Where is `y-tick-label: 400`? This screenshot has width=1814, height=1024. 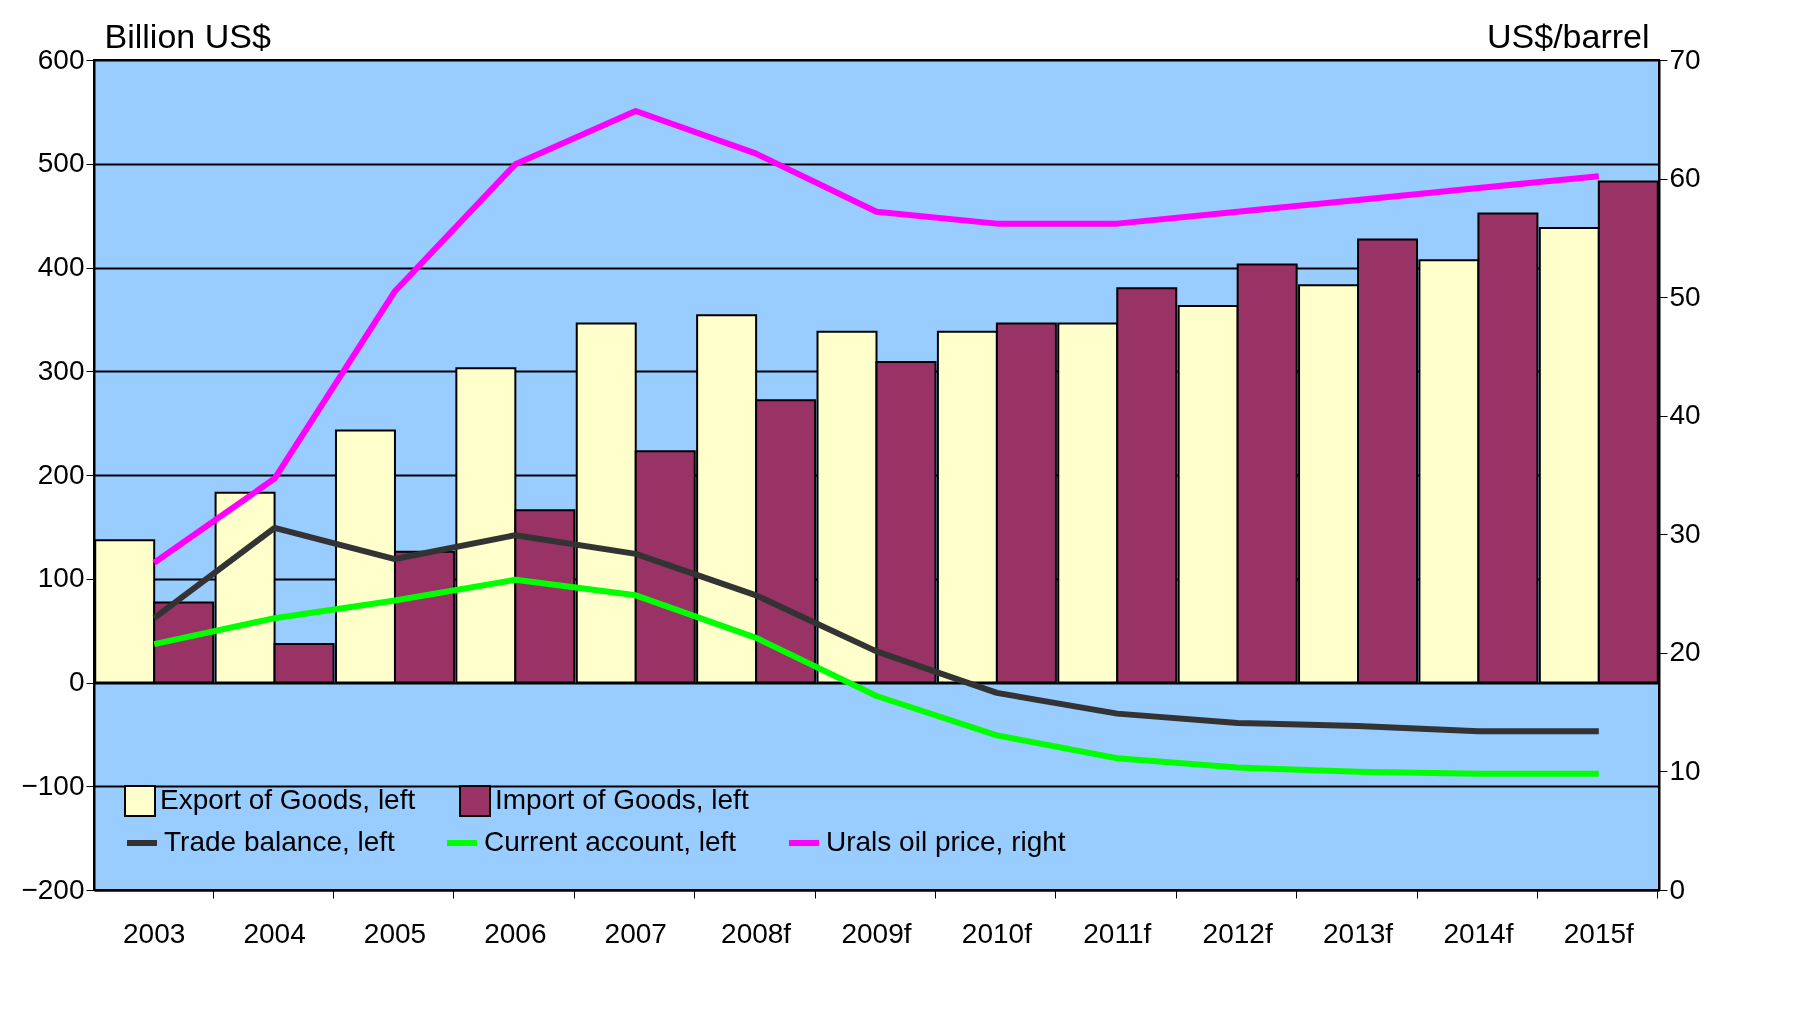
y-tick-label: 400 is located at coordinates (61, 266).